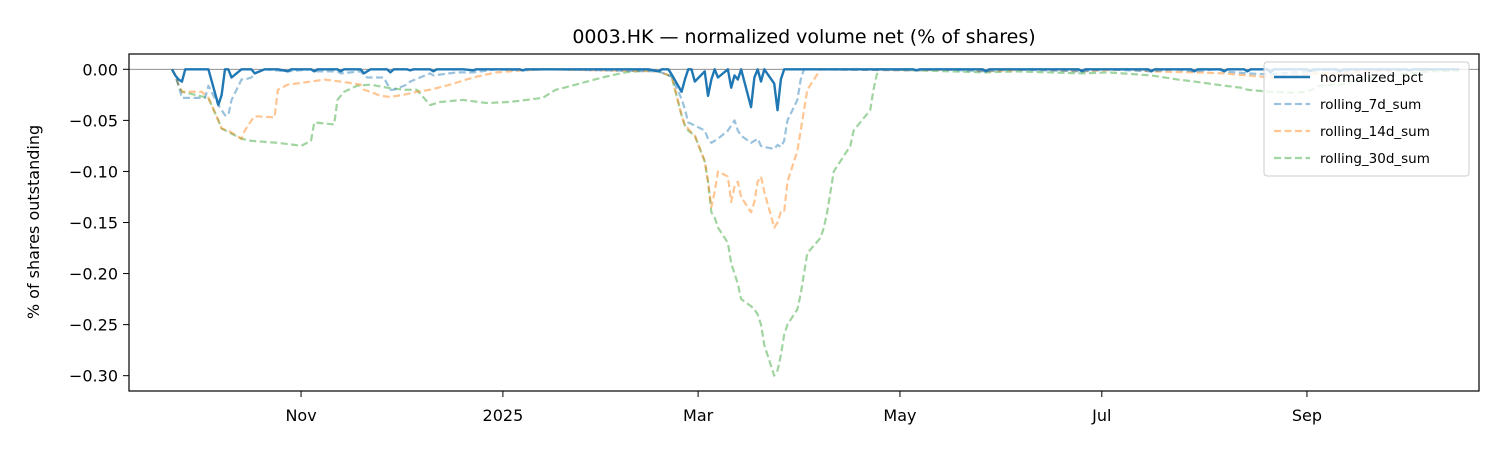  Describe the element at coordinates (1370, 105) in the screenshot. I see `legend-label-rolling_7d_sum: rolling_7d_sum` at that location.